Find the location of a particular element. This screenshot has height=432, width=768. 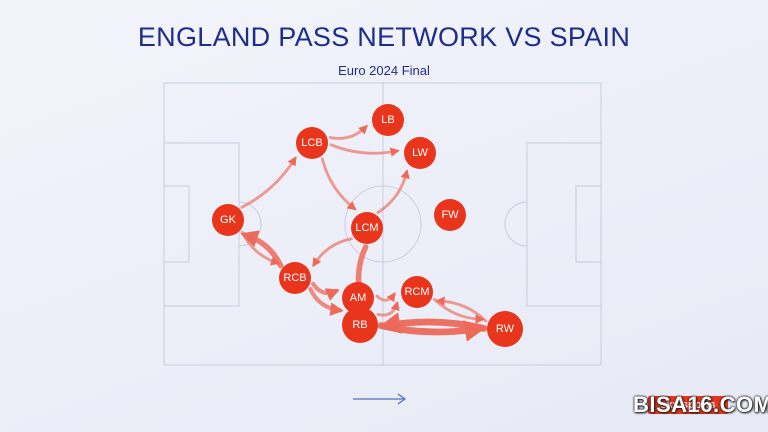

player-node-label: FW is located at coordinates (450, 215).